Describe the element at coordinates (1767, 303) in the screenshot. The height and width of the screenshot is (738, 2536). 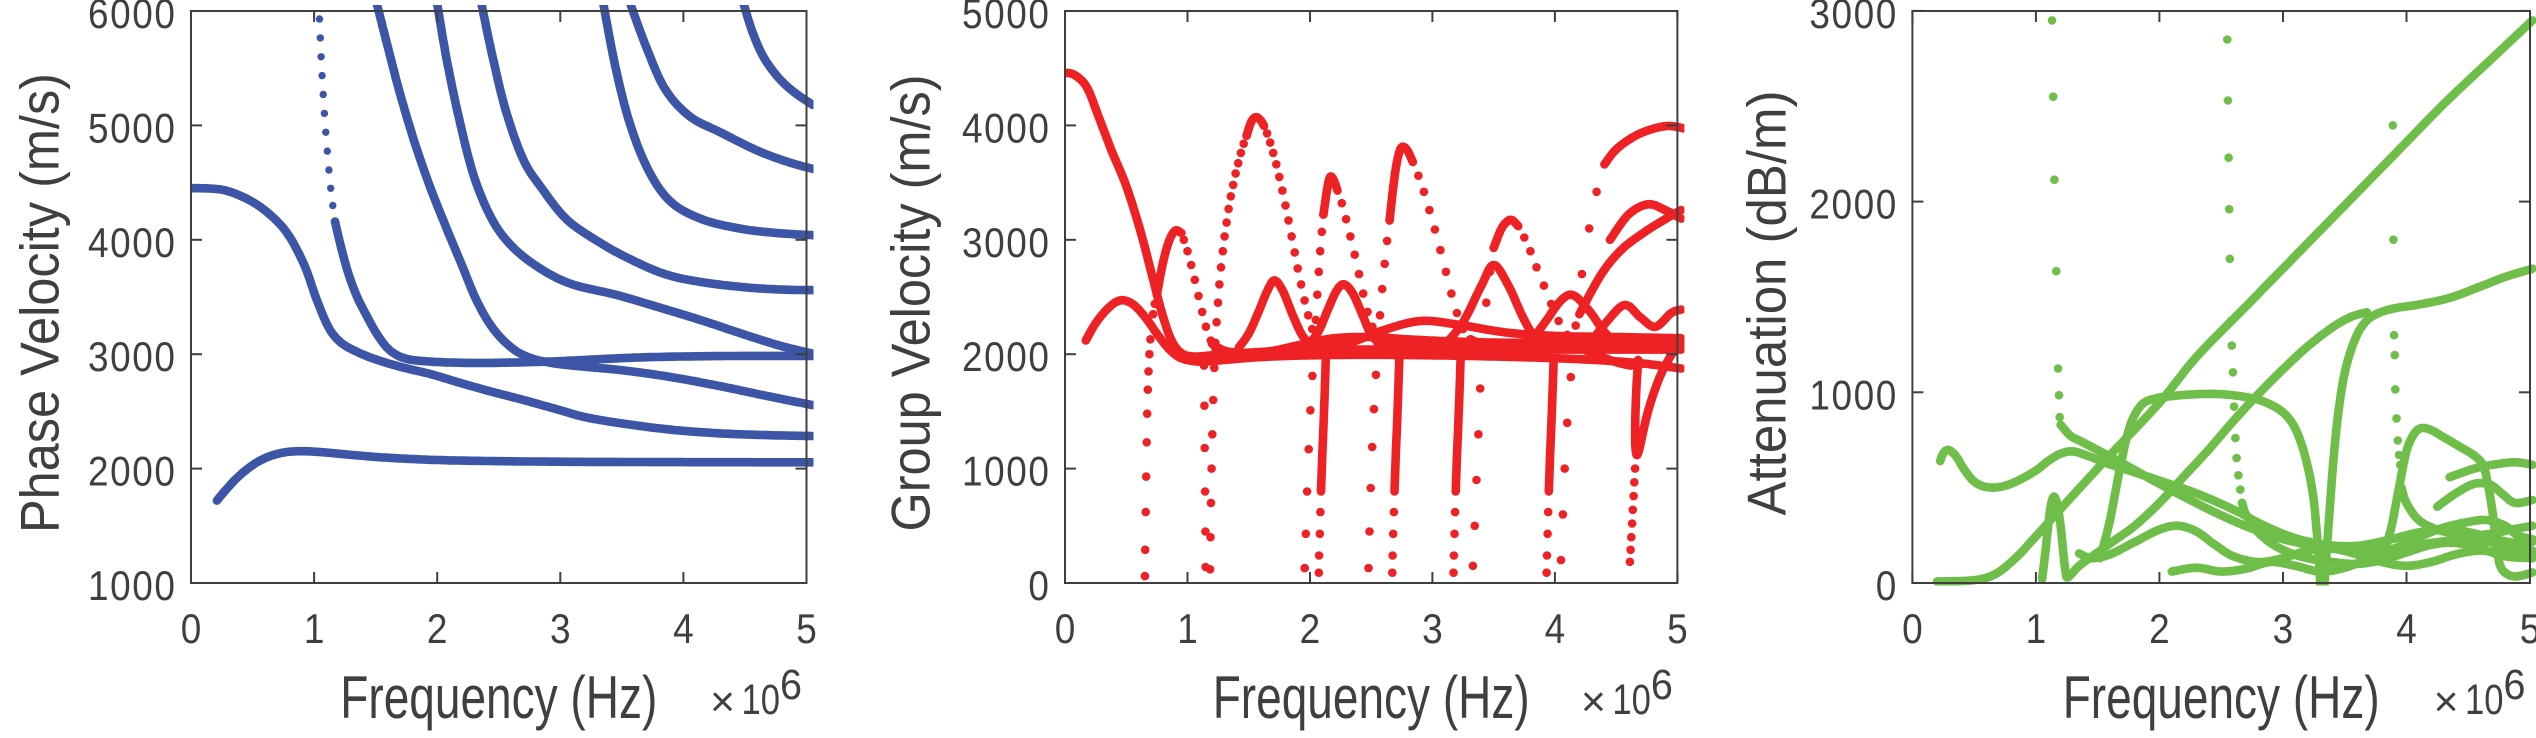
I see `svg-text: Attenuation (dB/m)` at that location.